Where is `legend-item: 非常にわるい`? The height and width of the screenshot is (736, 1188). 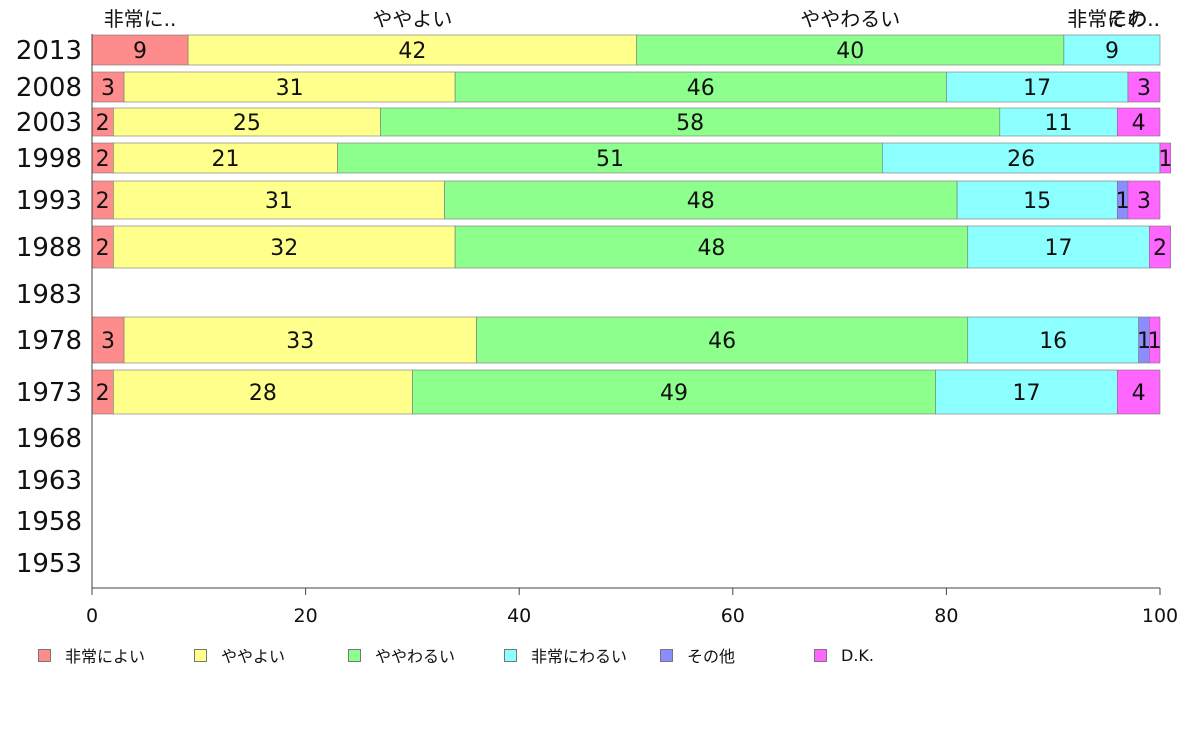
legend-item: 非常にわるい is located at coordinates (566, 655).